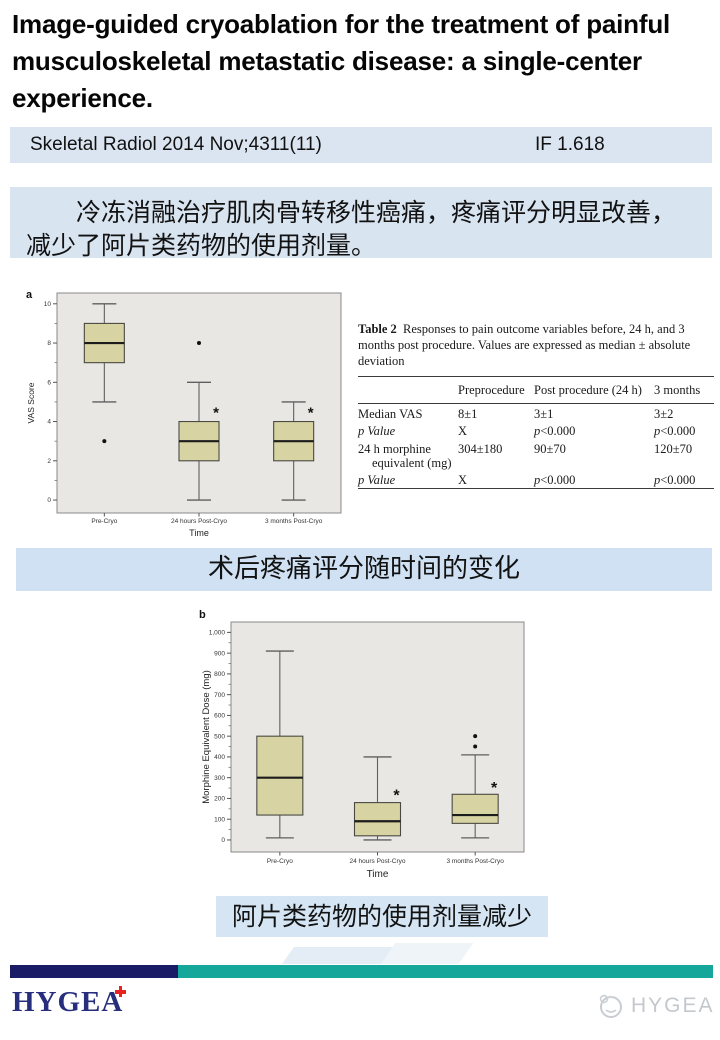 The height and width of the screenshot is (1040, 720). I want to click on svg-text: 400, so click(219, 757).